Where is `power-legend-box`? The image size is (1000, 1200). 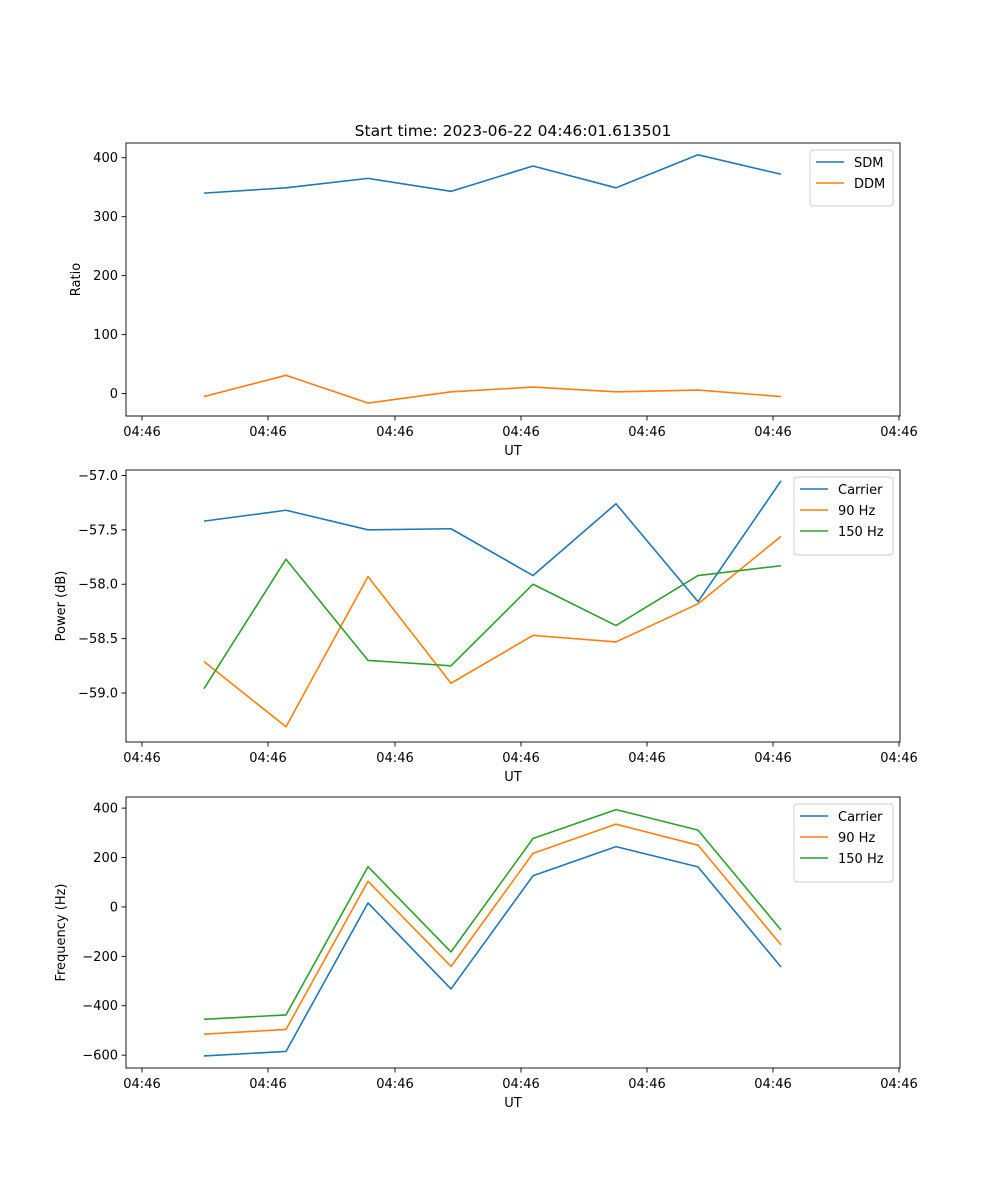
power-legend-box is located at coordinates (843, 516).